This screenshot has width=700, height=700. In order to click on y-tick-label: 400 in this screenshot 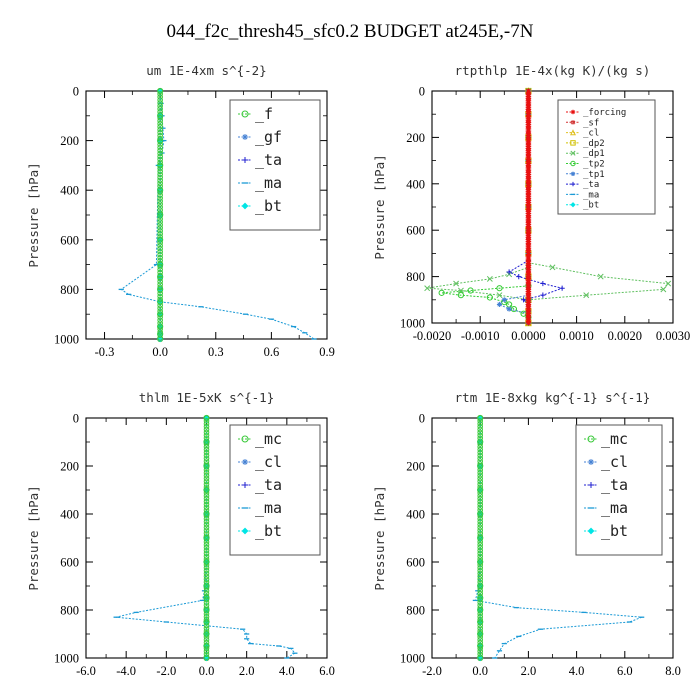, I will do `click(69, 515)`.